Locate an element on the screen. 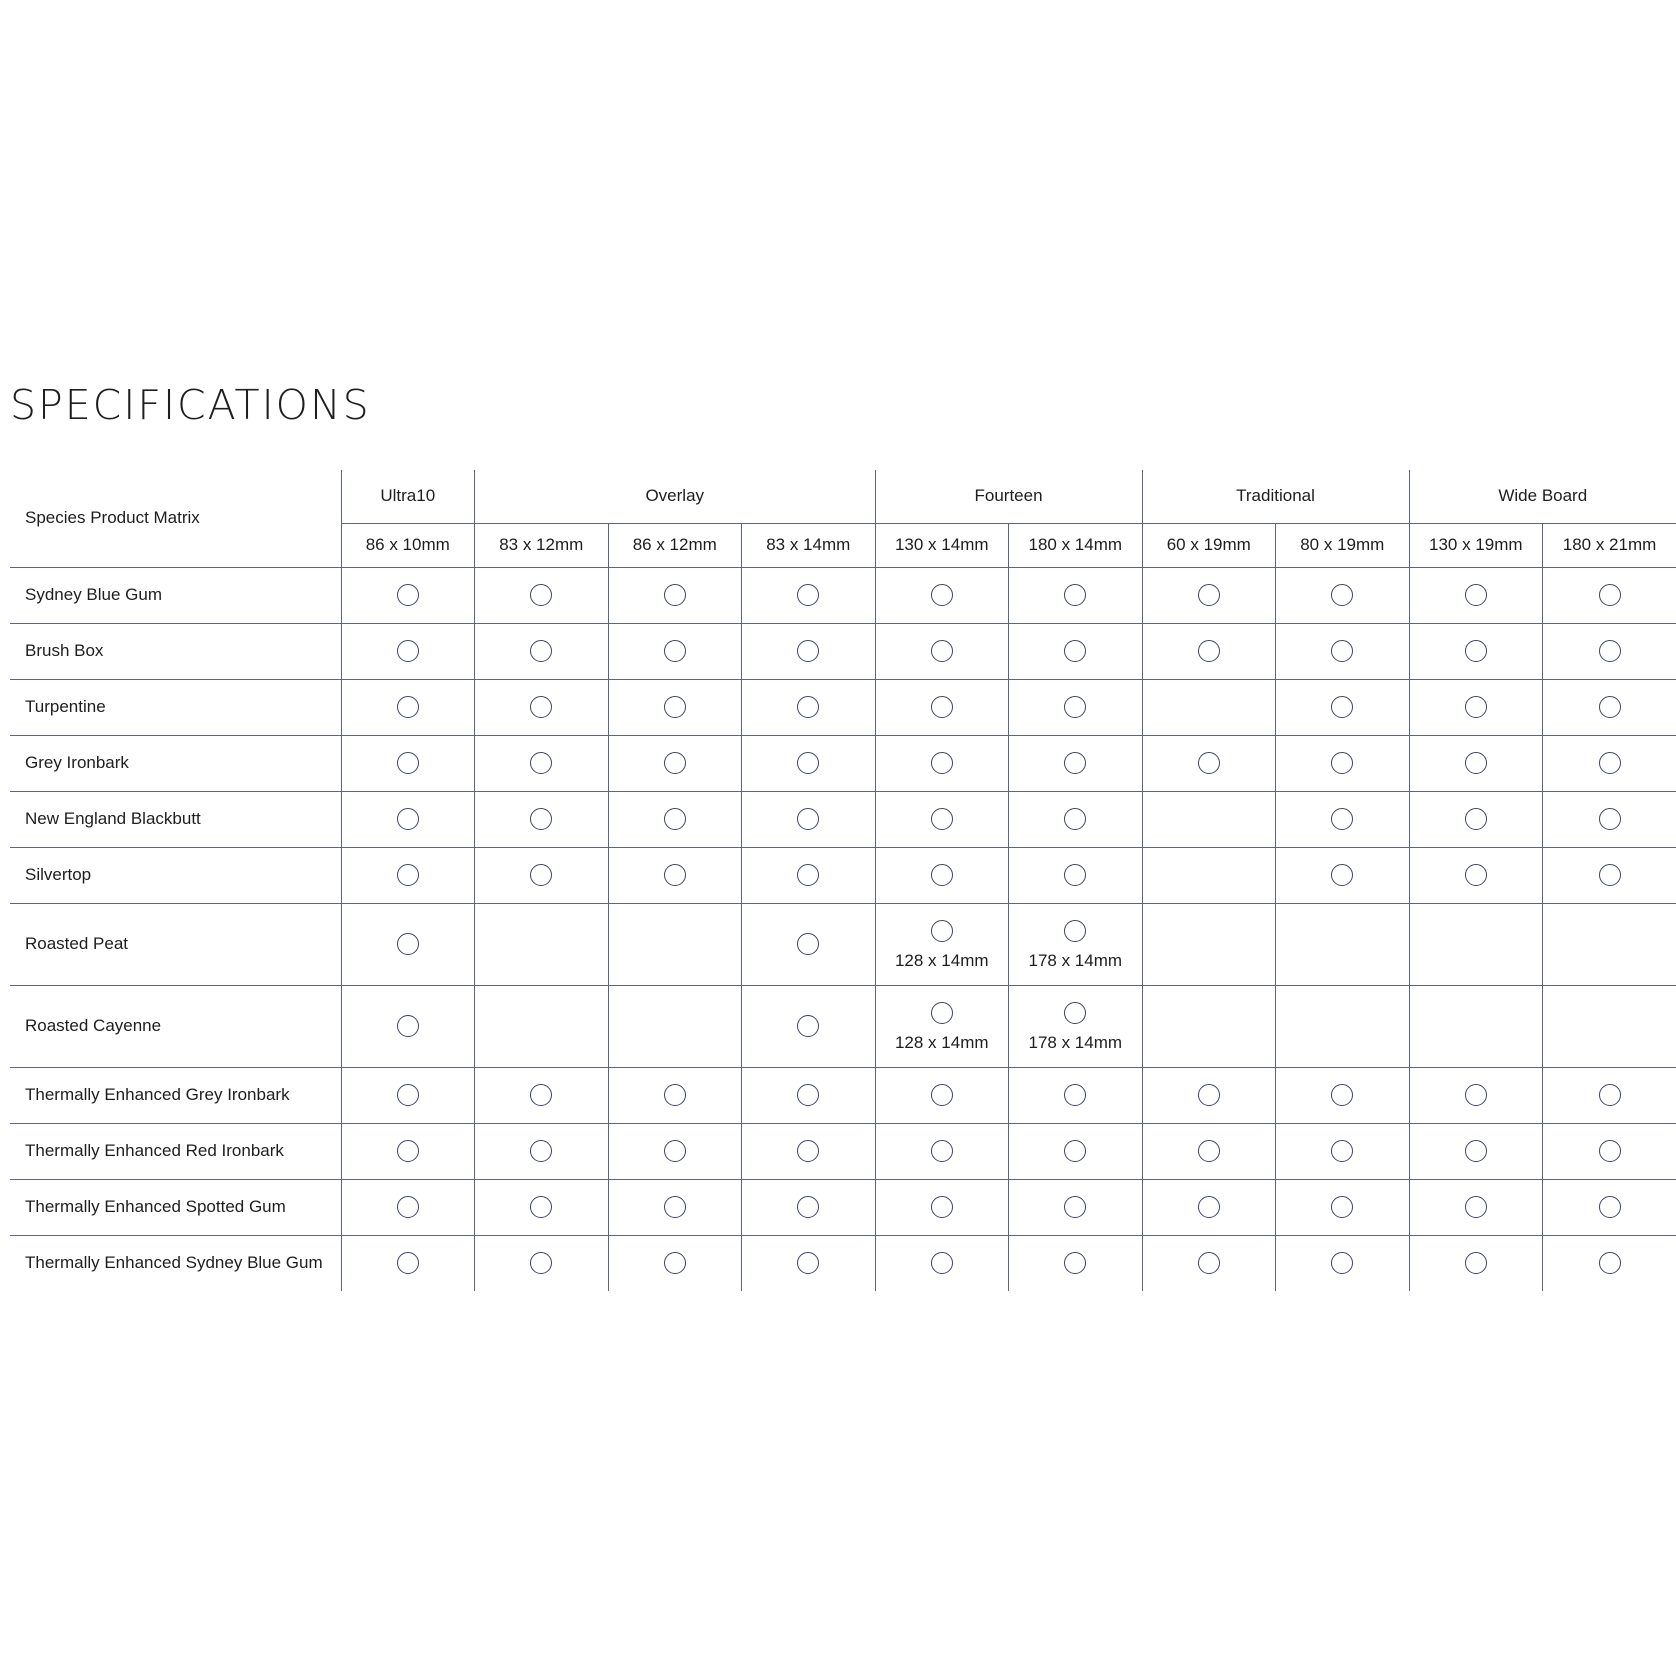 The width and height of the screenshot is (1676, 1676). group-header-wide-board: Wide Board is located at coordinates (1542, 497).